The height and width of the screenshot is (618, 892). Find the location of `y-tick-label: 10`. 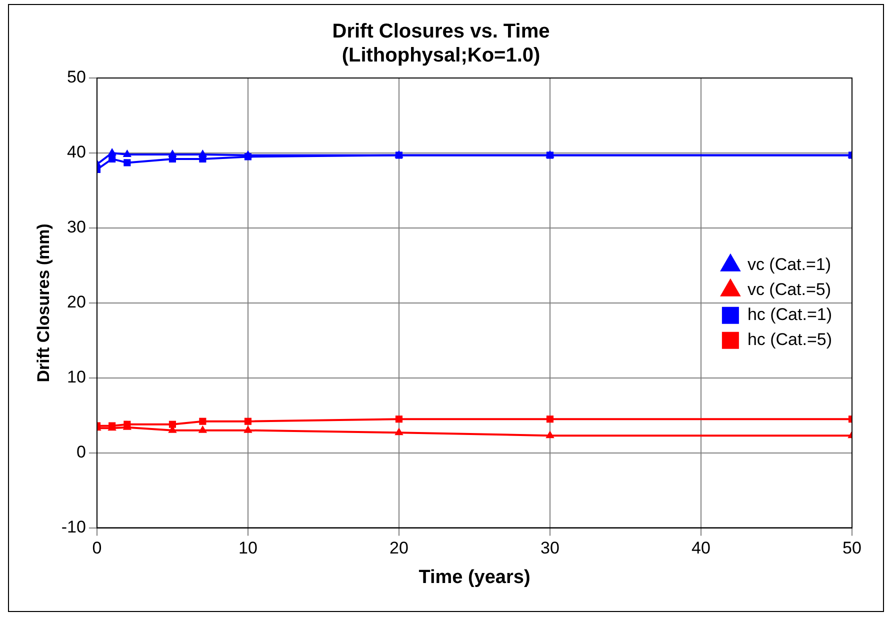

y-tick-label: 10 is located at coordinates (76, 377).